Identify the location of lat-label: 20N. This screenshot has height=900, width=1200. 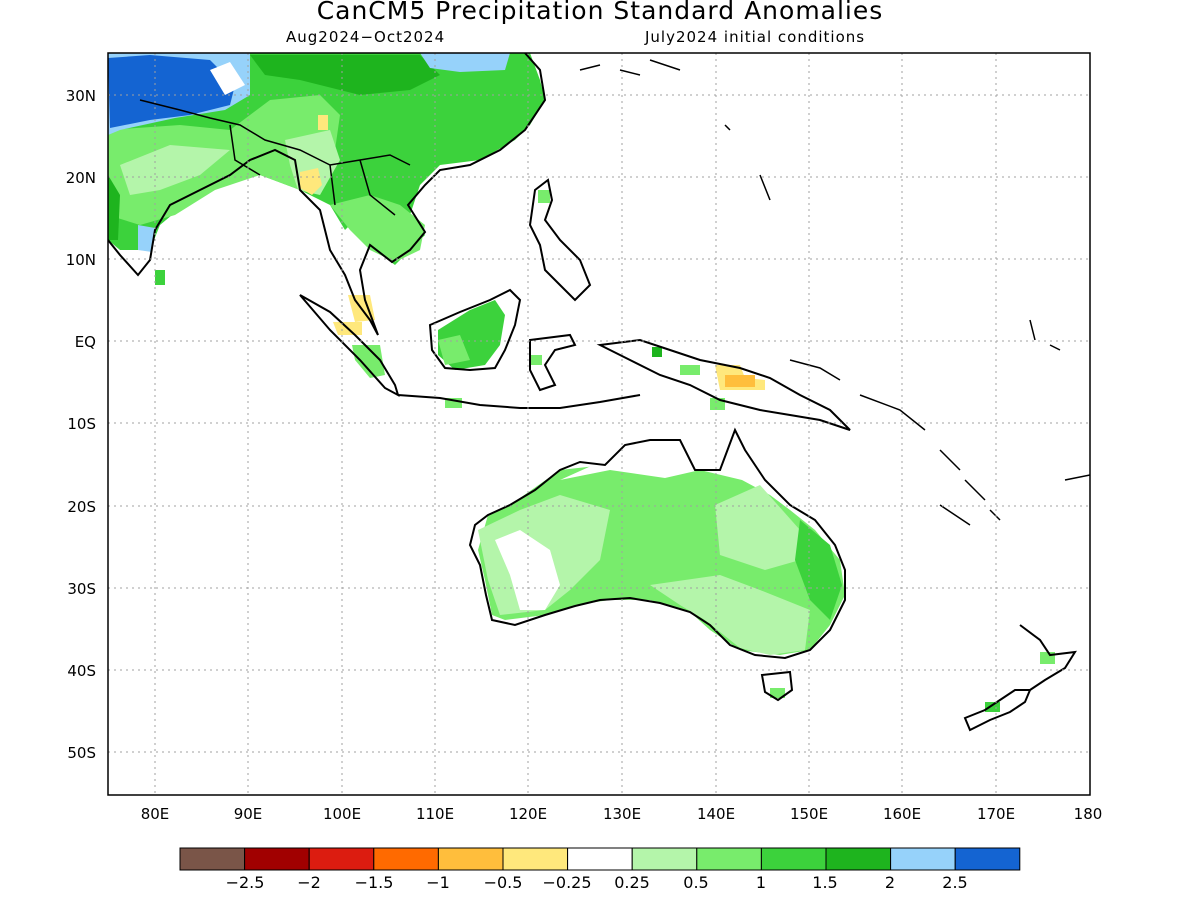
(81, 178).